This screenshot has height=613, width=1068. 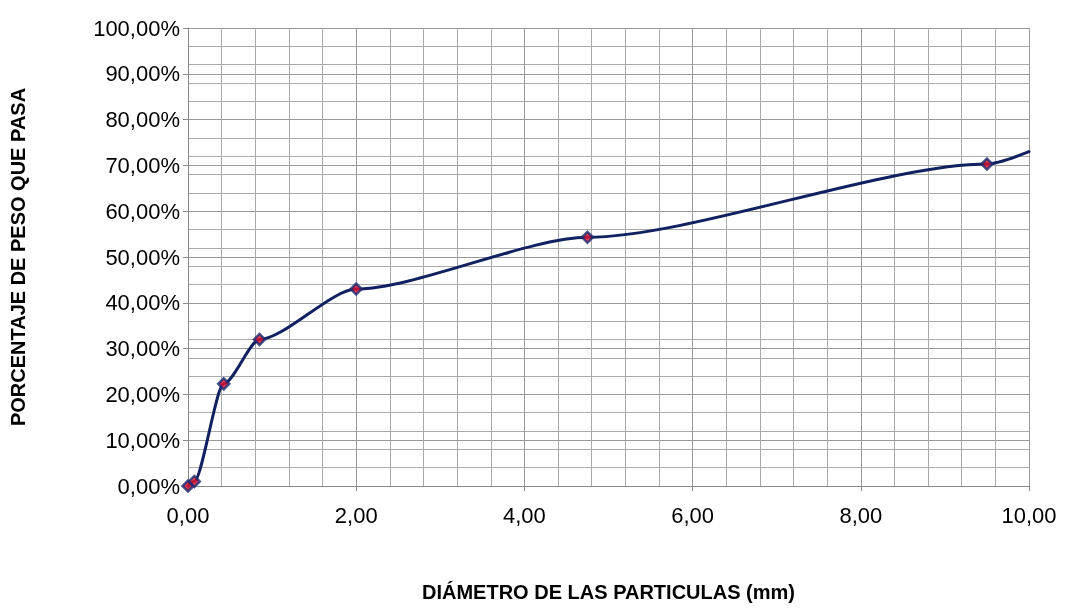 What do you see at coordinates (142, 211) in the screenshot?
I see `y-tick-label: 60,00%` at bounding box center [142, 211].